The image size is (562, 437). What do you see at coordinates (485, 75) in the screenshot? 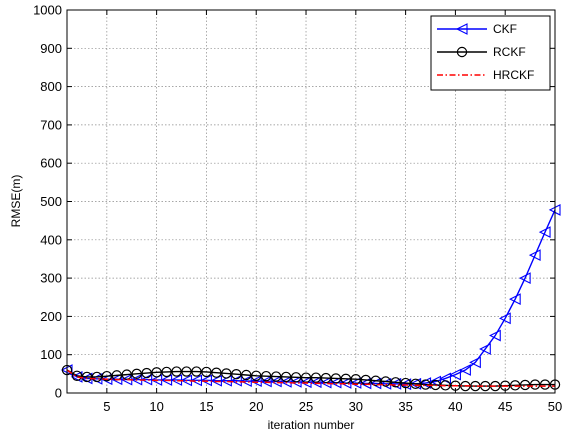
I see `legend-entry-hrckf: HRCKF` at bounding box center [485, 75].